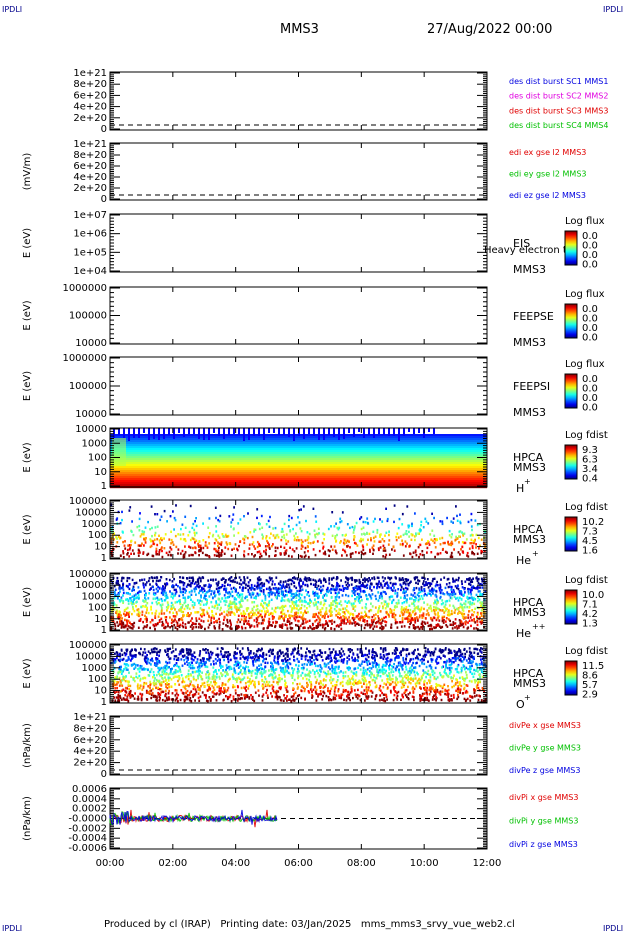  What do you see at coordinates (249, 434) in the screenshot?
I see `spectrogram-spike` at bounding box center [249, 434].